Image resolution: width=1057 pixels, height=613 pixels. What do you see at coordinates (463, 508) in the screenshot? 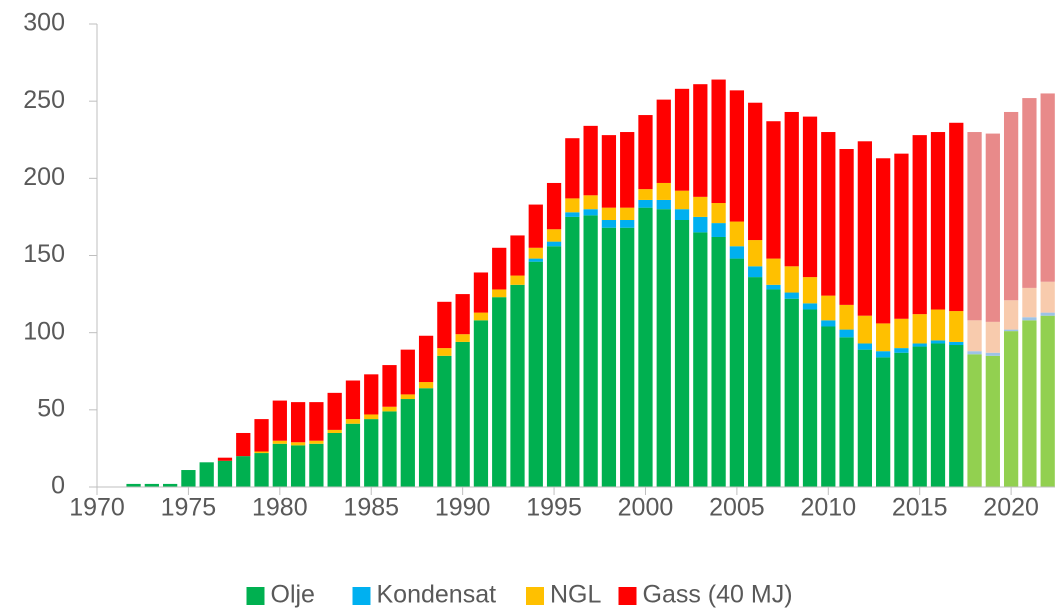
I see `x-tick-label: 1990` at bounding box center [463, 508].